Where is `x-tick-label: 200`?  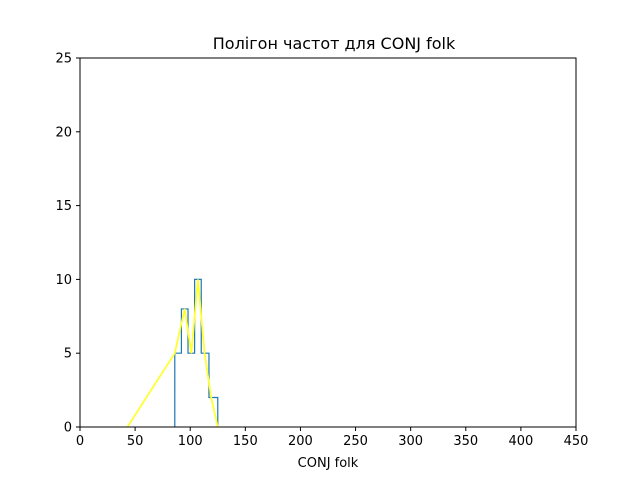 x-tick-label: 200 is located at coordinates (300, 441).